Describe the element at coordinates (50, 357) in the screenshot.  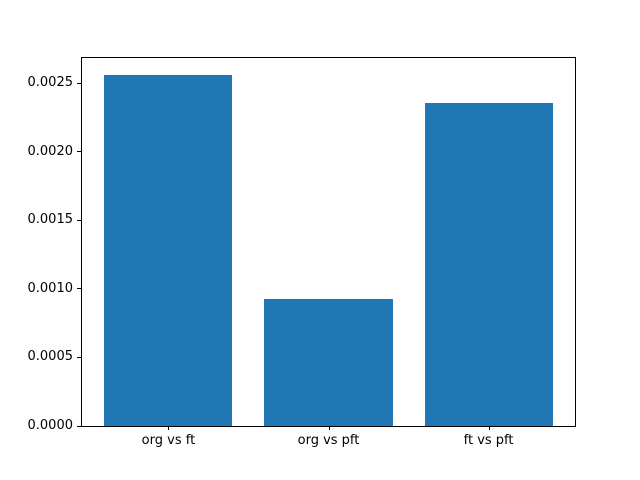
I see `y-tick-label: 0.0005` at that location.